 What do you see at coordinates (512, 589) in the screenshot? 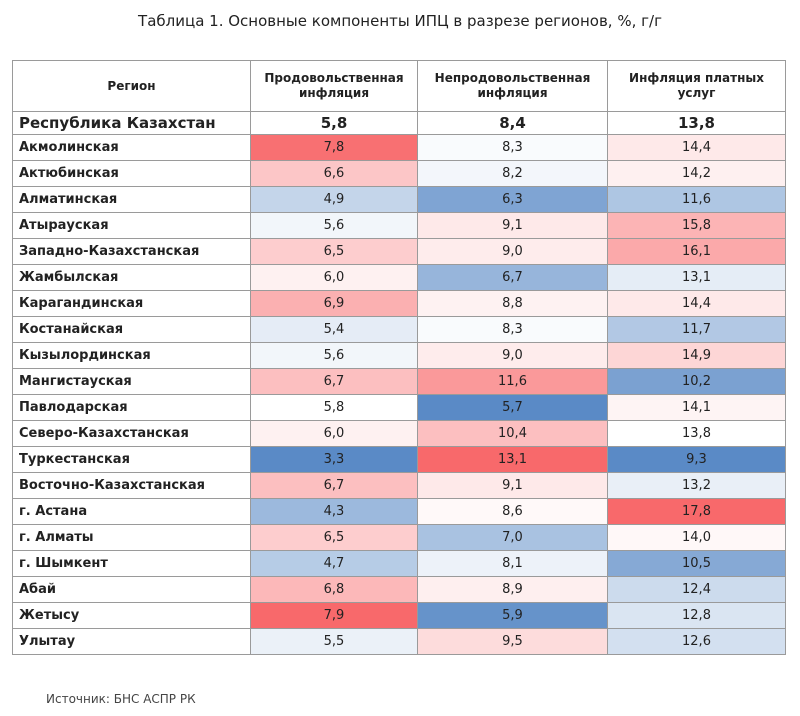
I see `value-cell: 8,9` at bounding box center [512, 589].